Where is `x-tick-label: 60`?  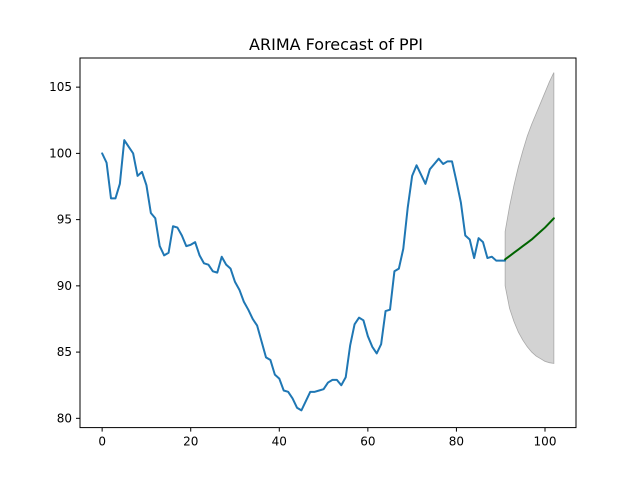
x-tick-label: 60 is located at coordinates (367, 442).